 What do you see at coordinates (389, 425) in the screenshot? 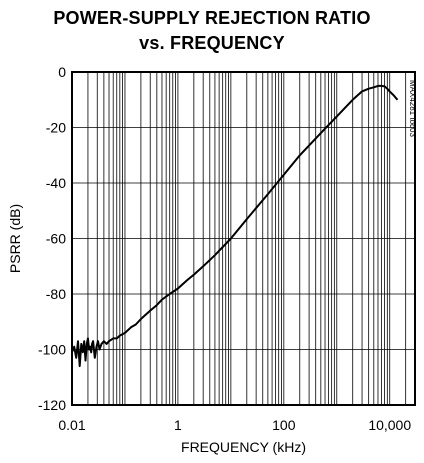
I see `x-tick-label: 10,000` at bounding box center [389, 425].